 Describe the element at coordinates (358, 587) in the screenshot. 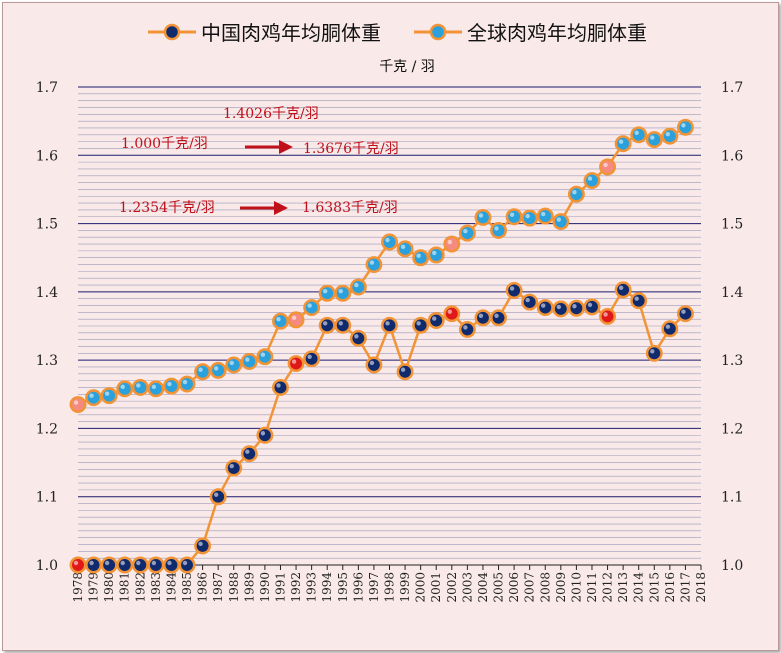

I see `x-tick-label: 1996` at that location.